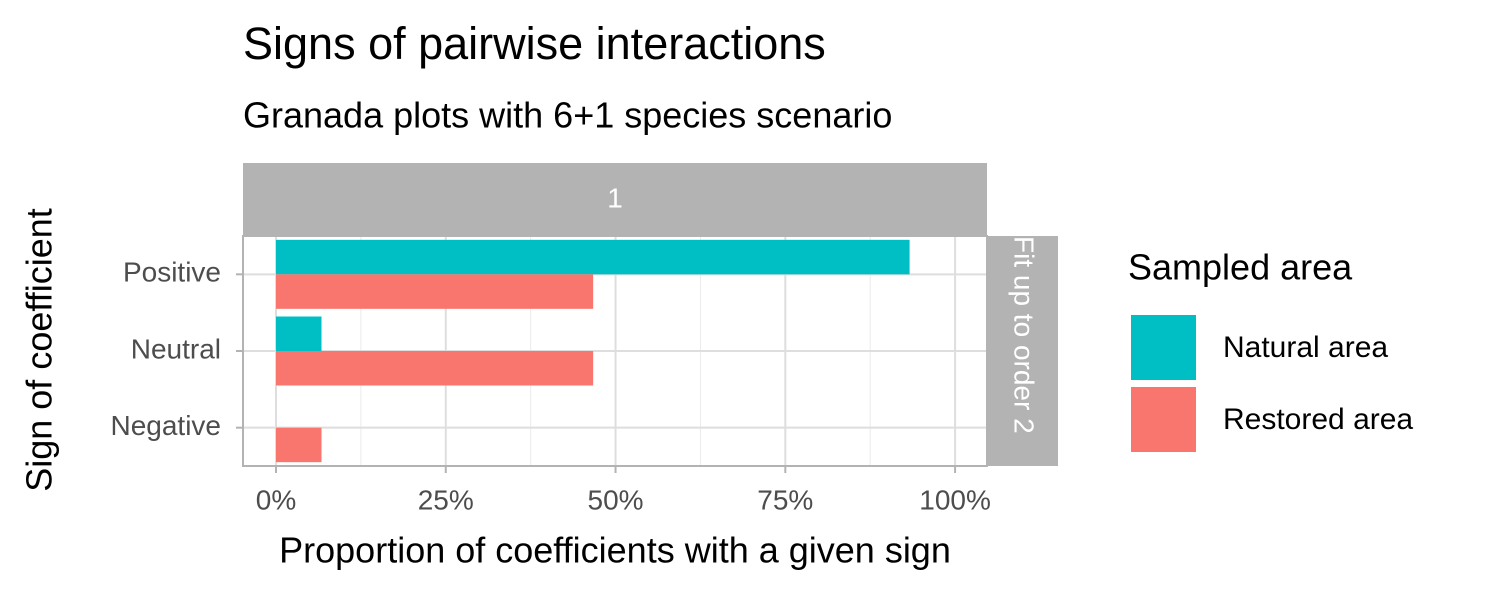 The width and height of the screenshot is (1500, 600). Describe the element at coordinates (176, 348) in the screenshot. I see `y-tick-label: Neutral` at that location.